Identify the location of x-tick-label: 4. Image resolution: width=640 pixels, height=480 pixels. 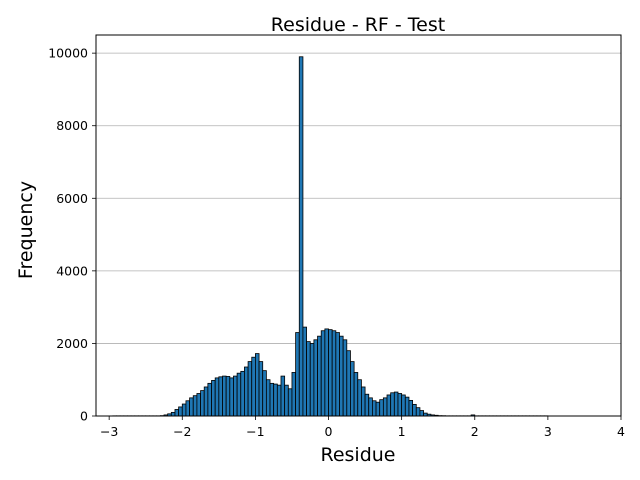
(621, 431).